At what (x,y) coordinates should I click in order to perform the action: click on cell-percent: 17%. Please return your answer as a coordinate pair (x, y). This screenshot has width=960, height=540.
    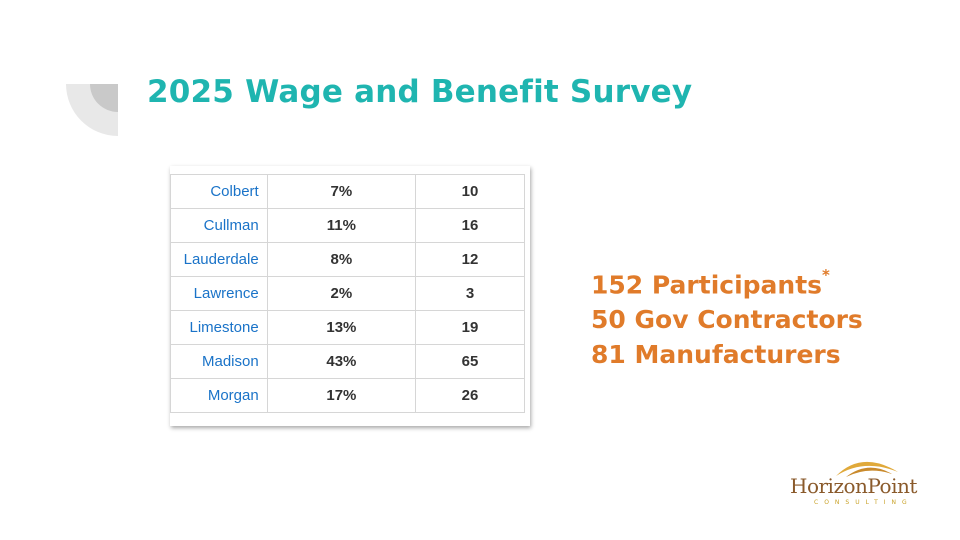
    Looking at the image, I should click on (341, 395).